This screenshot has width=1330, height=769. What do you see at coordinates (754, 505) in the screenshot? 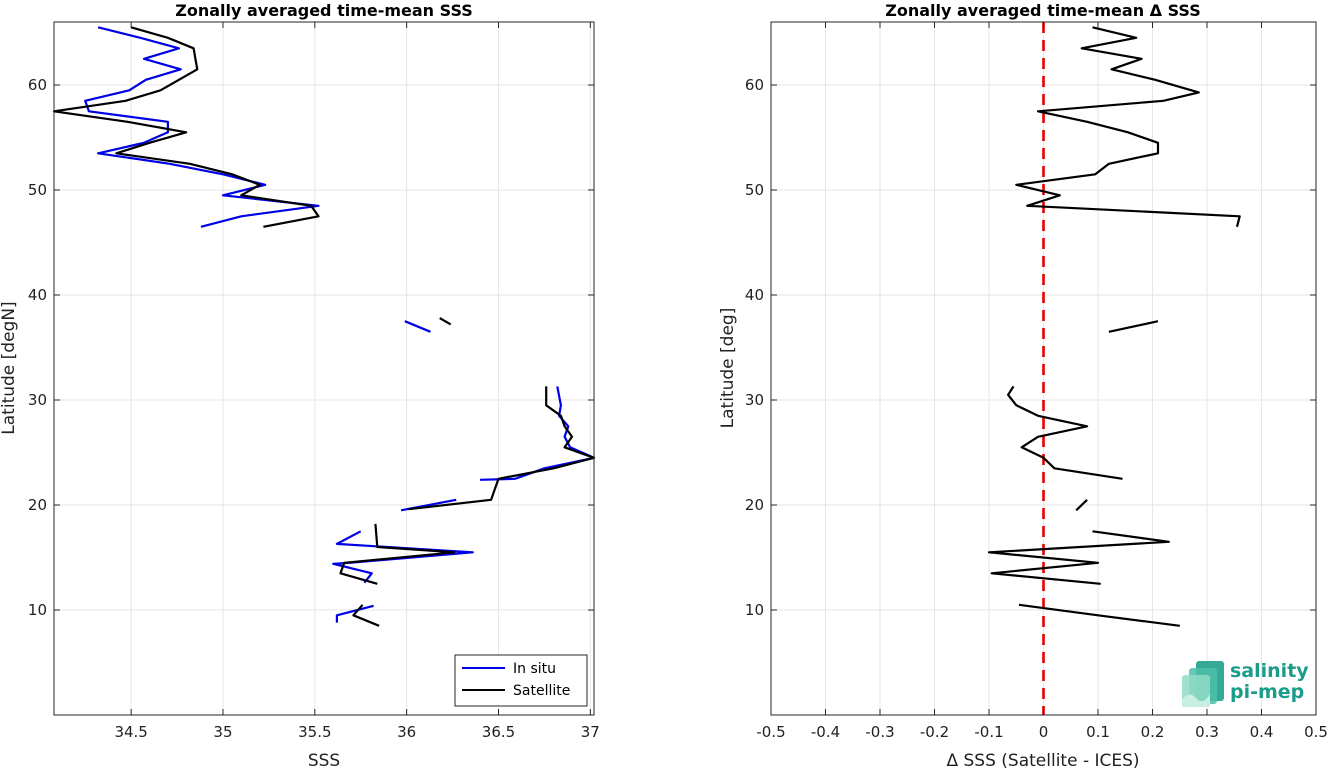
I see `right-y-tick-label: 20` at bounding box center [754, 505].